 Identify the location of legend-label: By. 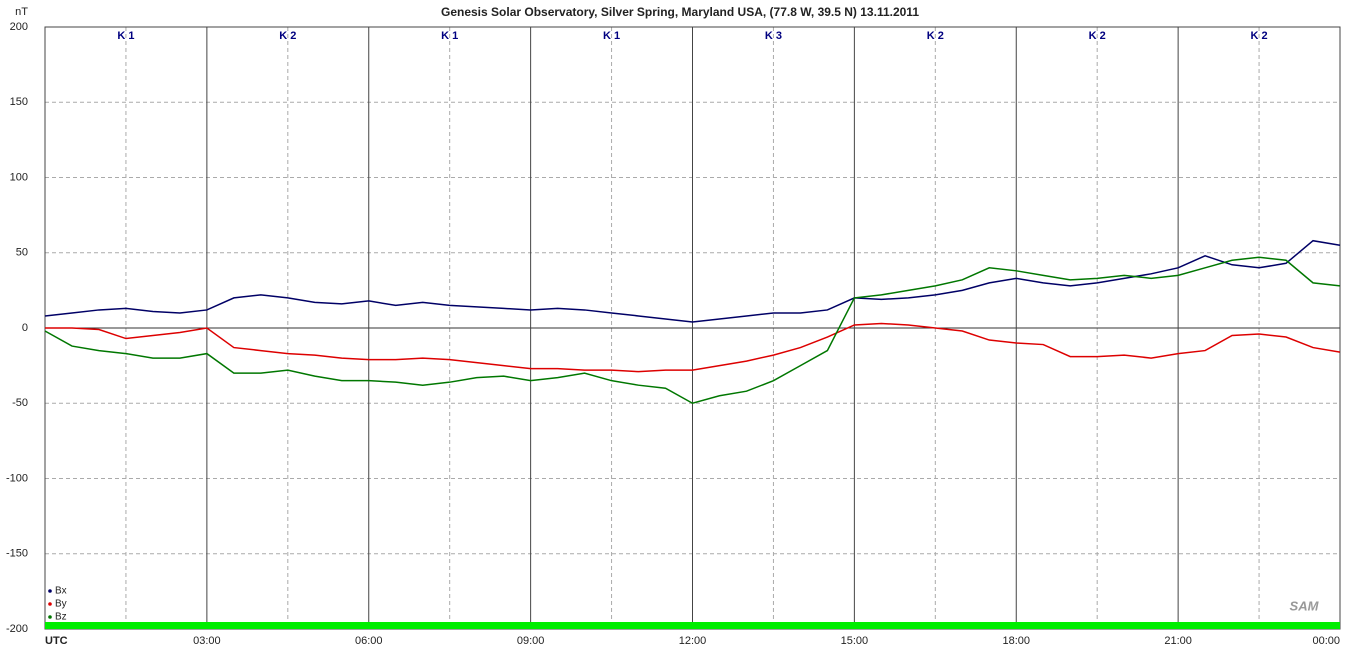
(61, 604).